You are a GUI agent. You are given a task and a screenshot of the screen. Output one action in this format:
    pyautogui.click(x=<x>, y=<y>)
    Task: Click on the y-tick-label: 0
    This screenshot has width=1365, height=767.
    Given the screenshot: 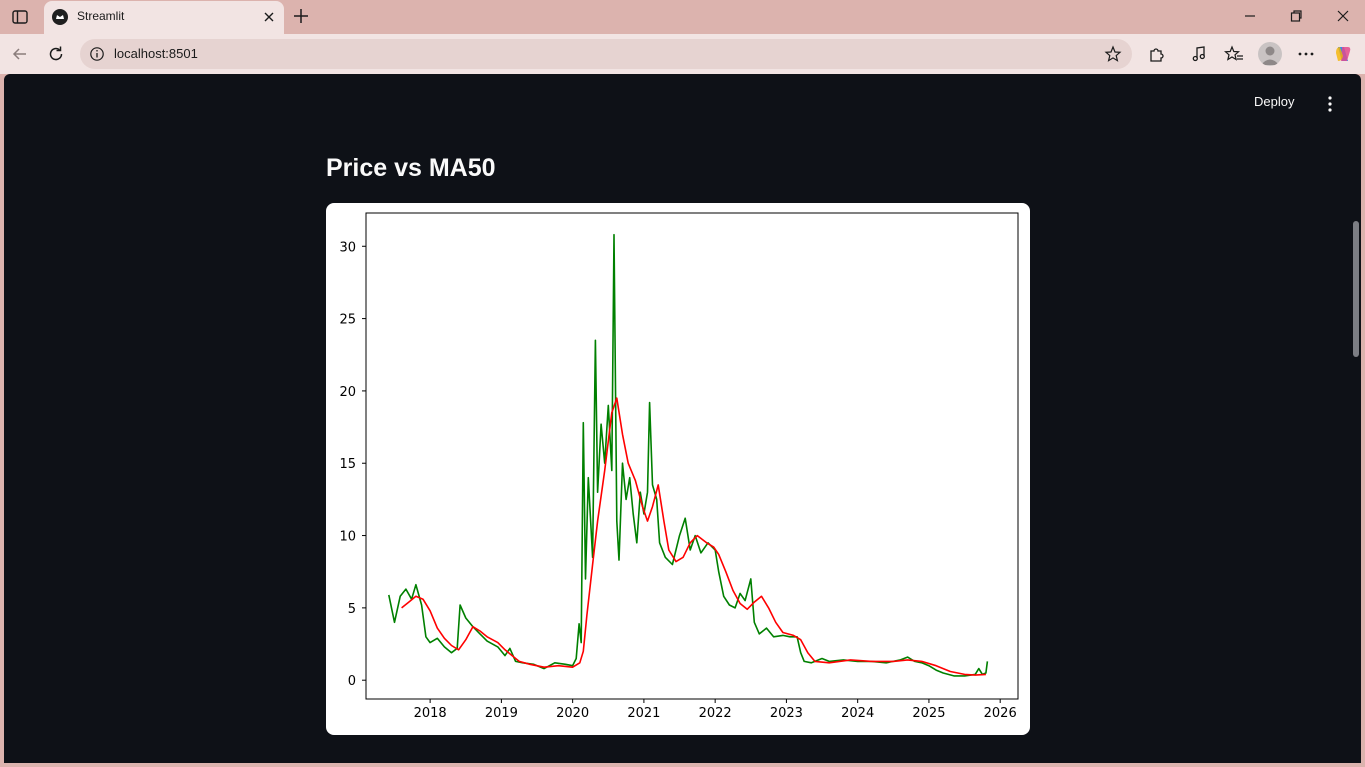 What is the action you would take?
    pyautogui.click(x=352, y=681)
    